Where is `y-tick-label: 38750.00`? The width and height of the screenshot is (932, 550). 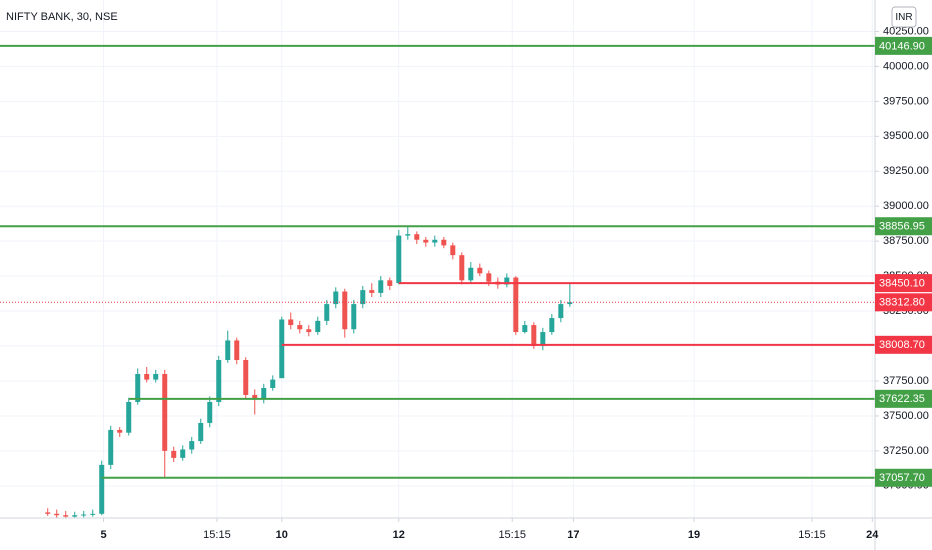
y-tick-label: 38750.00 is located at coordinates (906, 241).